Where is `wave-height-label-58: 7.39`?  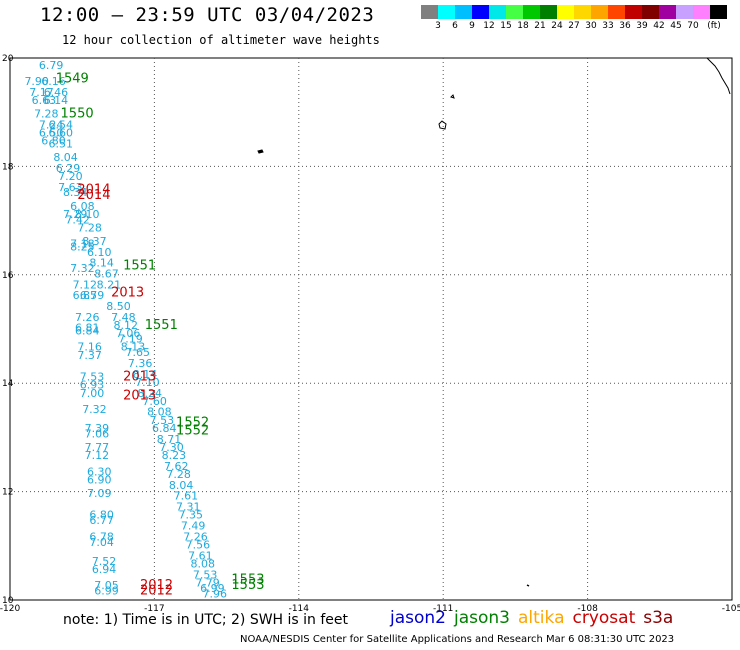 wave-height-label-58: 7.39 is located at coordinates (97, 428).